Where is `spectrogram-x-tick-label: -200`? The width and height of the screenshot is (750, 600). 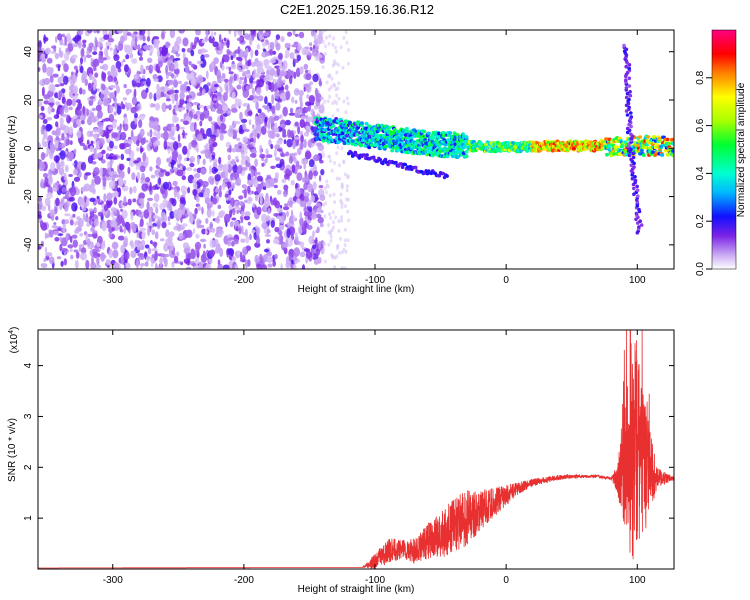 spectrogram-x-tick-label: -200 is located at coordinates (244, 280).